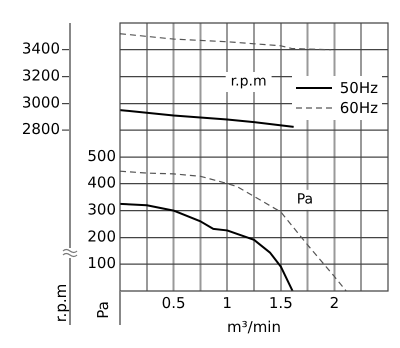 The height and width of the screenshot is (348, 400). What do you see at coordinates (335, 303) in the screenshot?
I see `x-tick-label: 2` at bounding box center [335, 303].